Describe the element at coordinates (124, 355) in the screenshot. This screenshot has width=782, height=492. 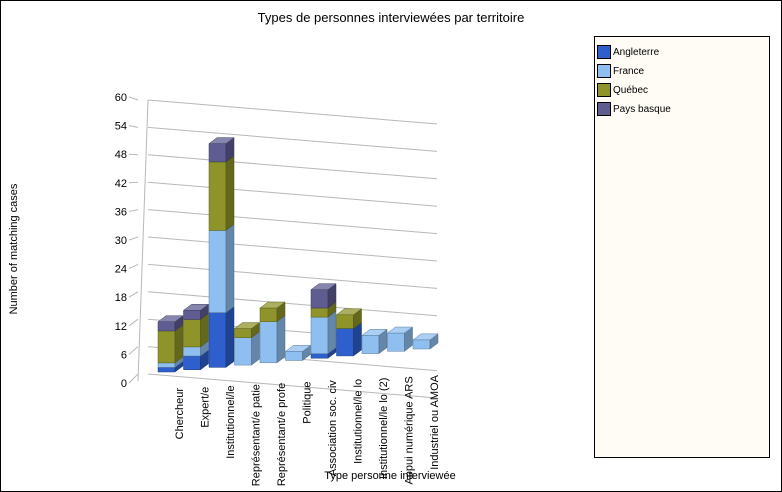
I see `y-tick-label: 6` at that location.